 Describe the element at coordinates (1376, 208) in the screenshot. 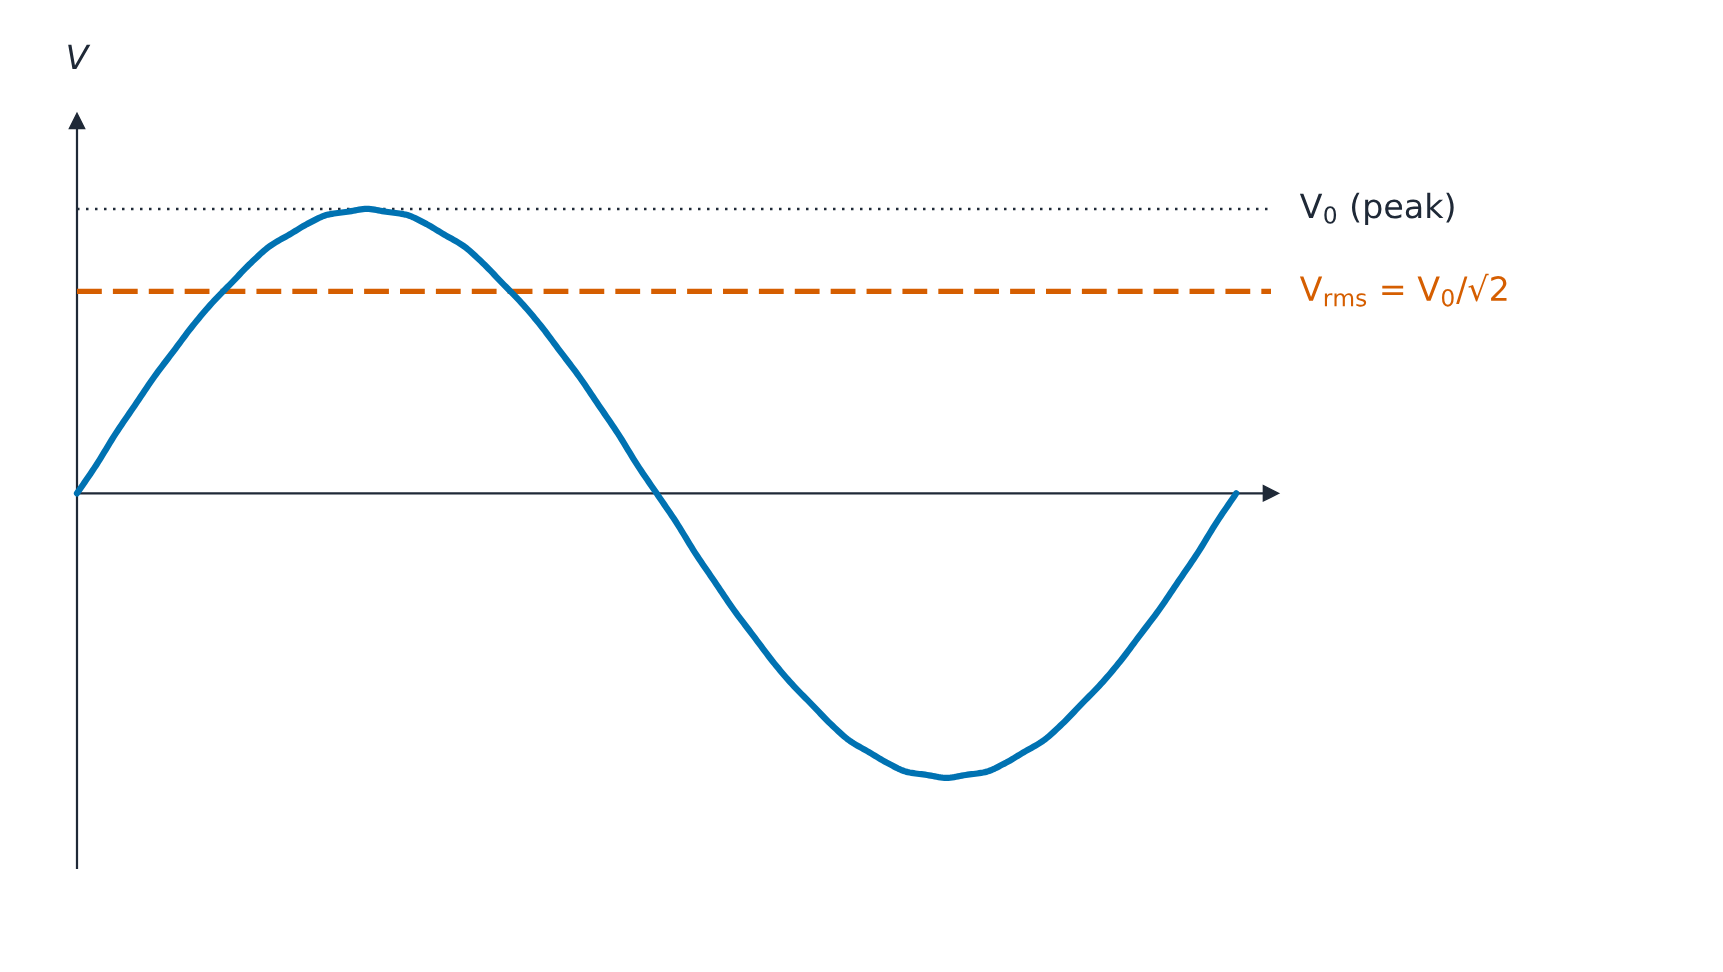

I see `ref-line-label: V$_{0}$ (peak)` at that location.